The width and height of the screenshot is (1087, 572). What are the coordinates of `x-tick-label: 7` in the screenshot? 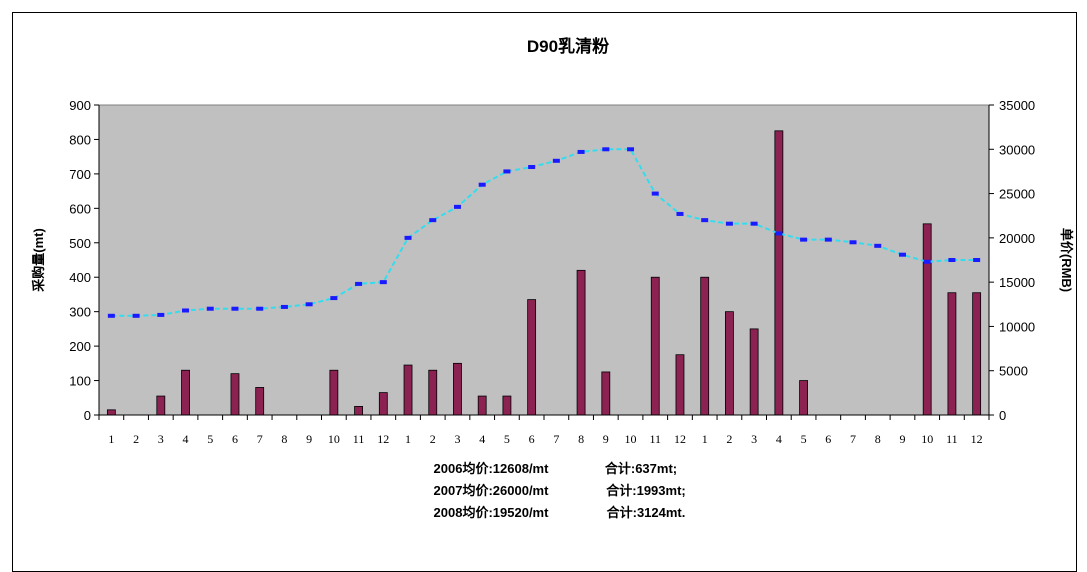 It's located at (556, 439).